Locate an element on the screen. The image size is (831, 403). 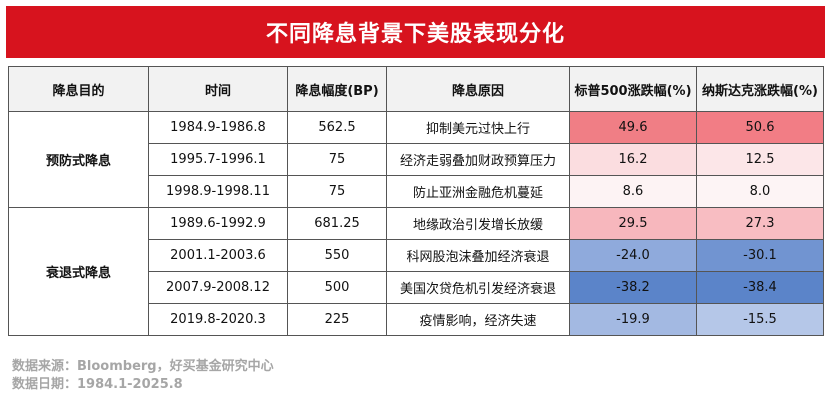
sp500-cell: 29.5 is located at coordinates (633, 223).